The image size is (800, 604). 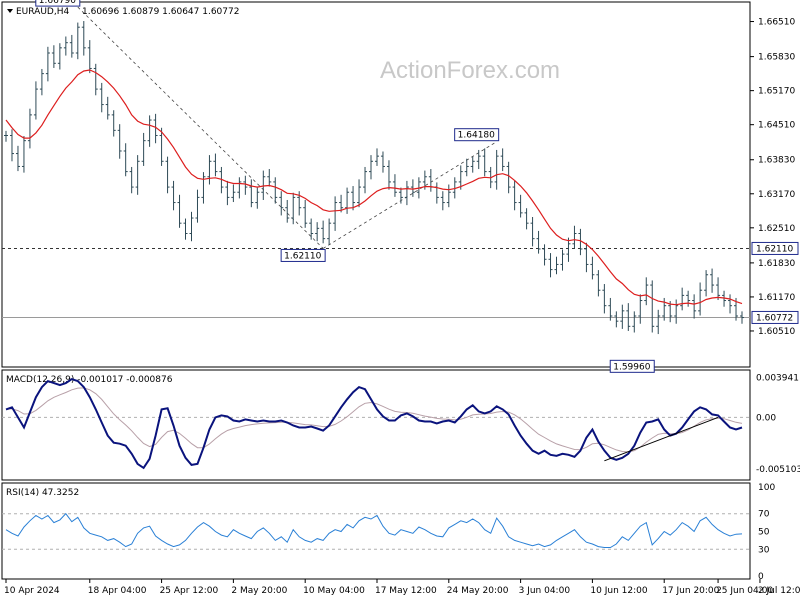 I want to click on macd-trendline, so click(x=661, y=439).